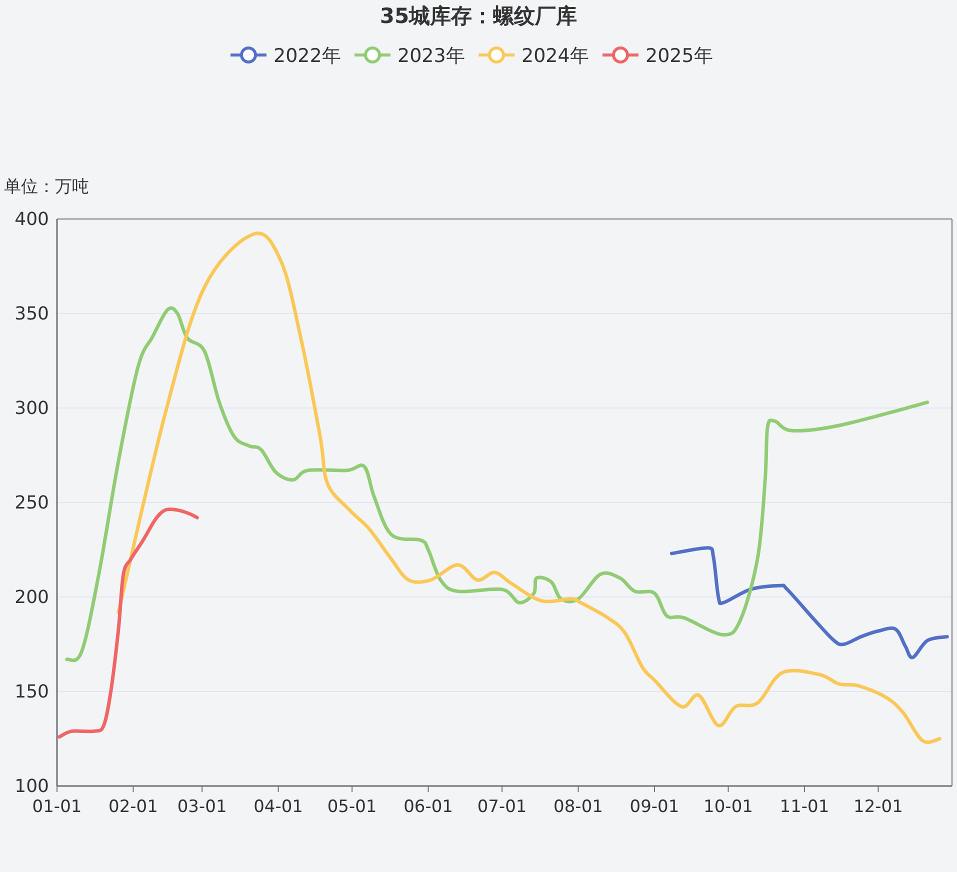  What do you see at coordinates (655, 807) in the screenshot?
I see `x-tick-label: 09-01` at bounding box center [655, 807].